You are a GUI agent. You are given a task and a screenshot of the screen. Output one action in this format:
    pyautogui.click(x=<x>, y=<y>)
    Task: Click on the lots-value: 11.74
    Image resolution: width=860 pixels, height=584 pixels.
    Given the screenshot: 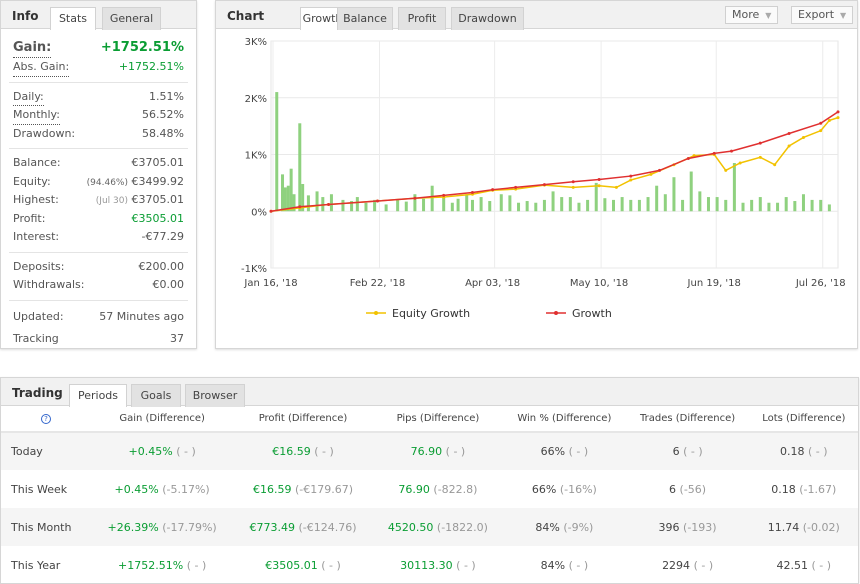 What is the action you would take?
    pyautogui.click(x=783, y=527)
    